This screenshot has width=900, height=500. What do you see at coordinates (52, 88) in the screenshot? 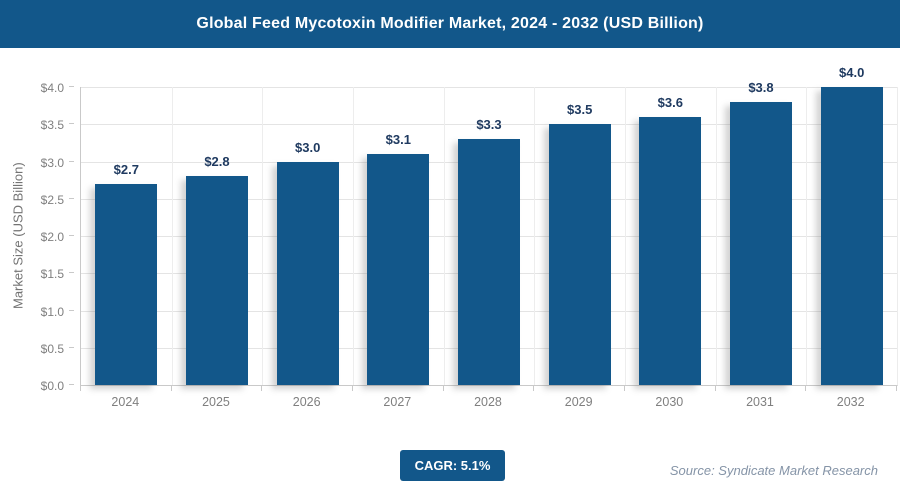
I see `y-tick-label: $4.0` at bounding box center [52, 88].